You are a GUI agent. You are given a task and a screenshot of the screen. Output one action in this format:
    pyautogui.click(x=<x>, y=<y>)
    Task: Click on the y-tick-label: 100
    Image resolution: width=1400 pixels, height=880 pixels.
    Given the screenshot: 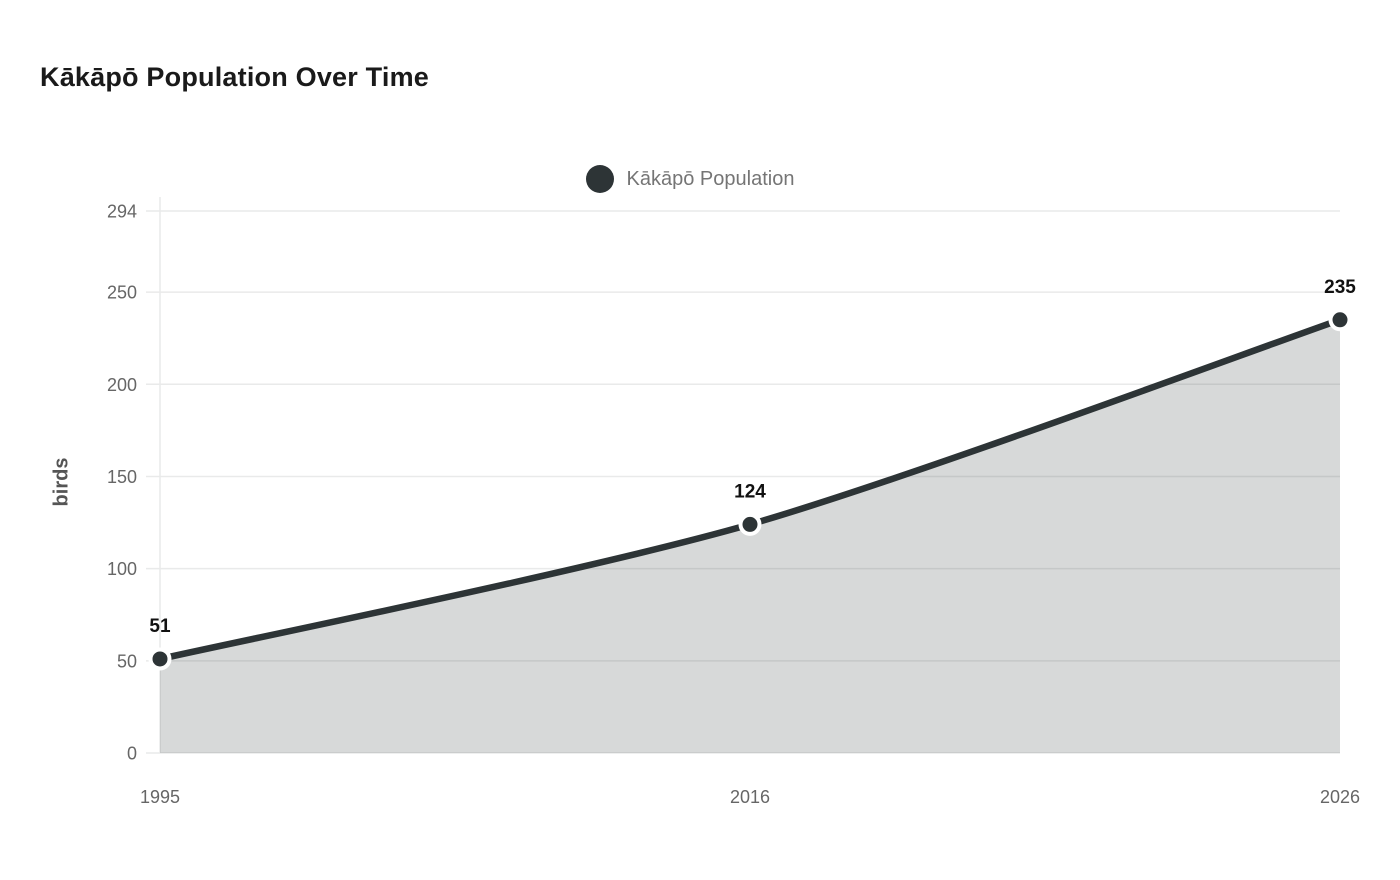 What is the action you would take?
    pyautogui.click(x=122, y=569)
    